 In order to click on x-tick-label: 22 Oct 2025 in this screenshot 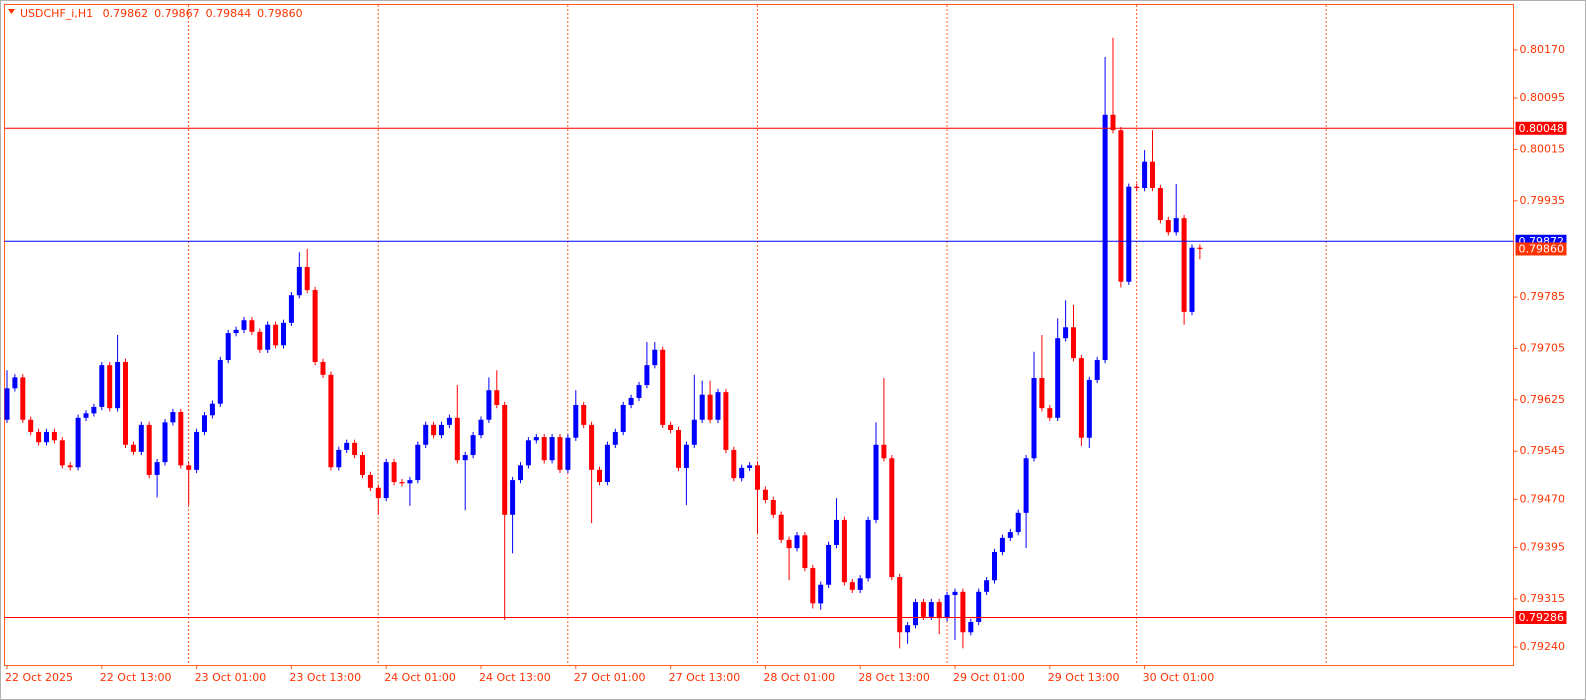, I will do `click(39, 677)`.